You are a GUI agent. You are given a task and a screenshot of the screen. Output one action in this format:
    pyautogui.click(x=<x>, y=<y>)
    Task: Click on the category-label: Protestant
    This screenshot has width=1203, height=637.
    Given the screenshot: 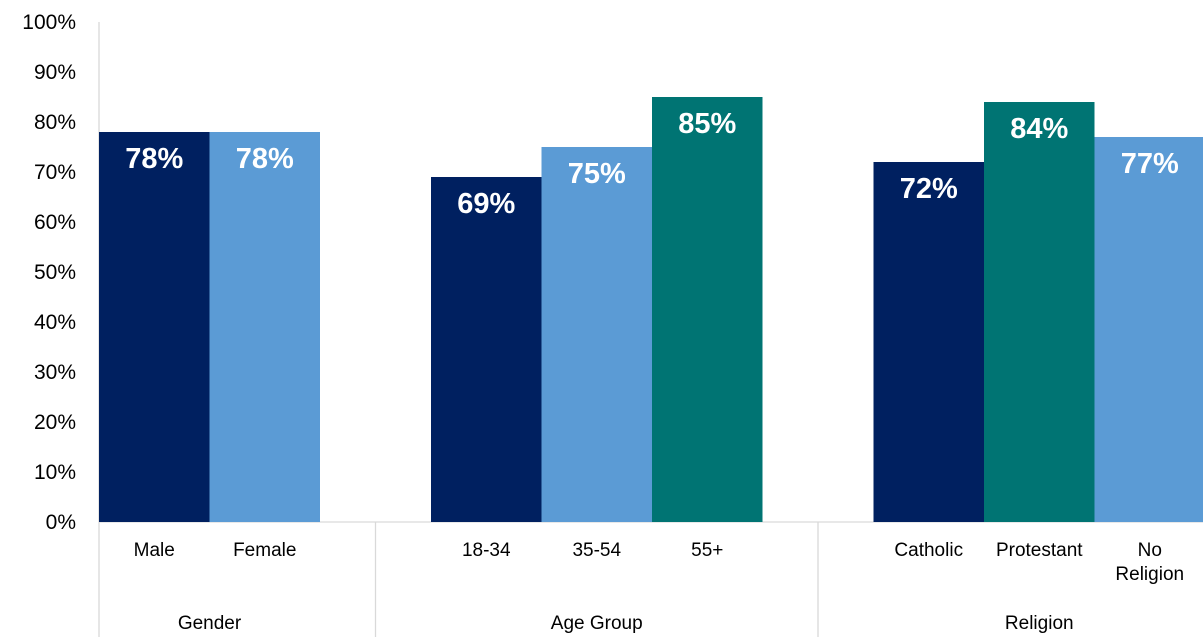 What is the action you would take?
    pyautogui.click(x=1039, y=550)
    